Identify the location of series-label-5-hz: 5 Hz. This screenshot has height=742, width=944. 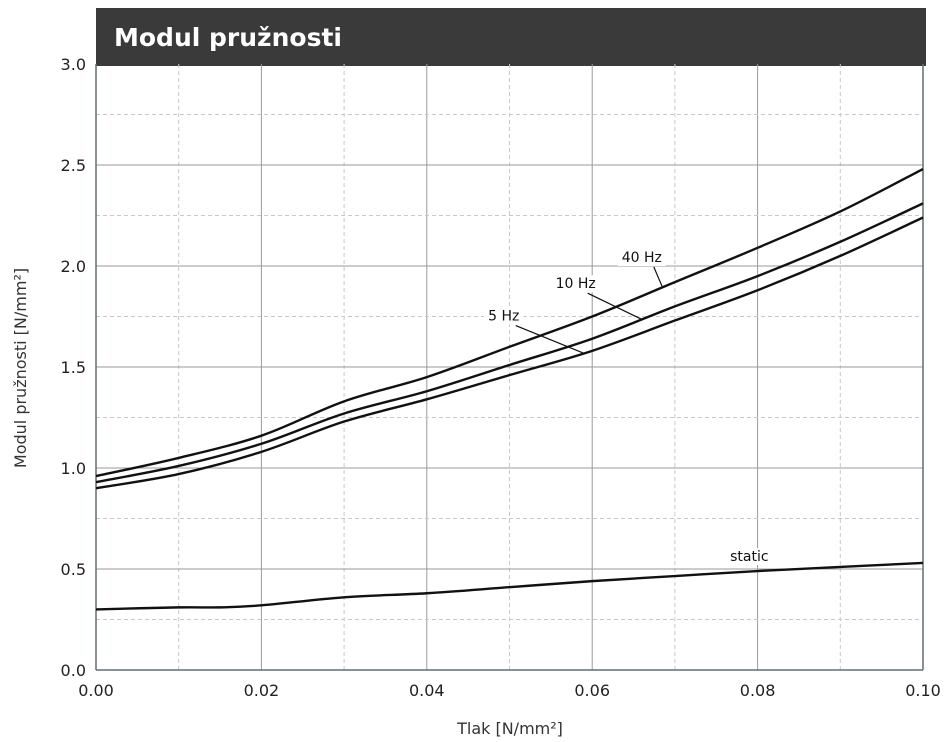
(503, 317).